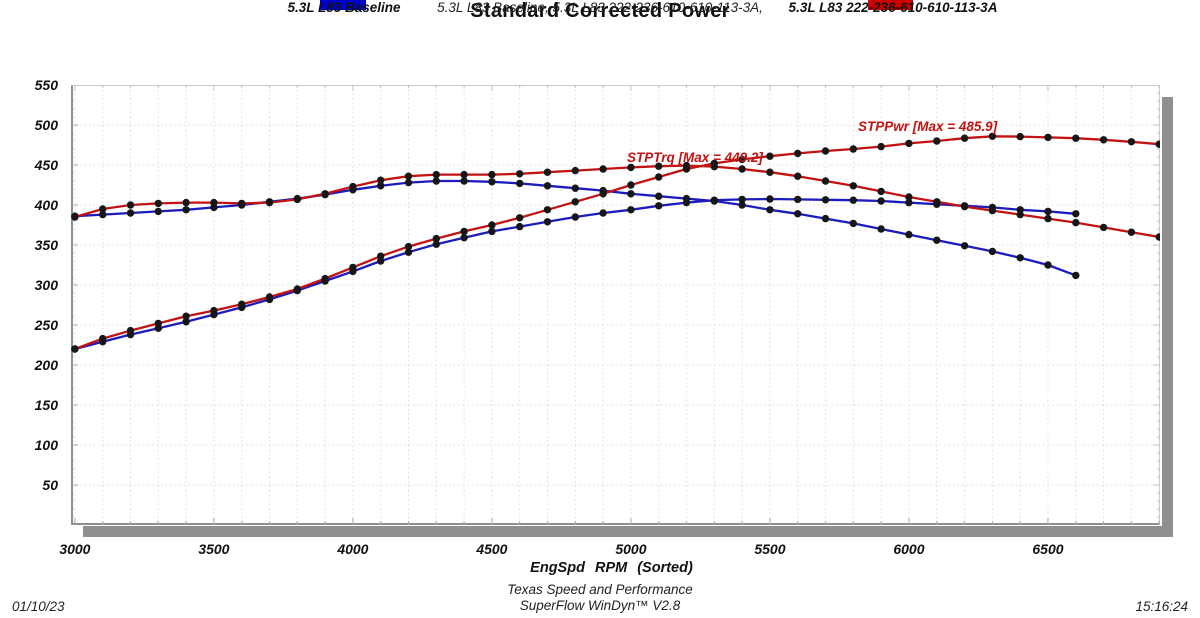  I want to click on legend-label-baseline: 5.3L L83 Baseline, so click(344, 7).